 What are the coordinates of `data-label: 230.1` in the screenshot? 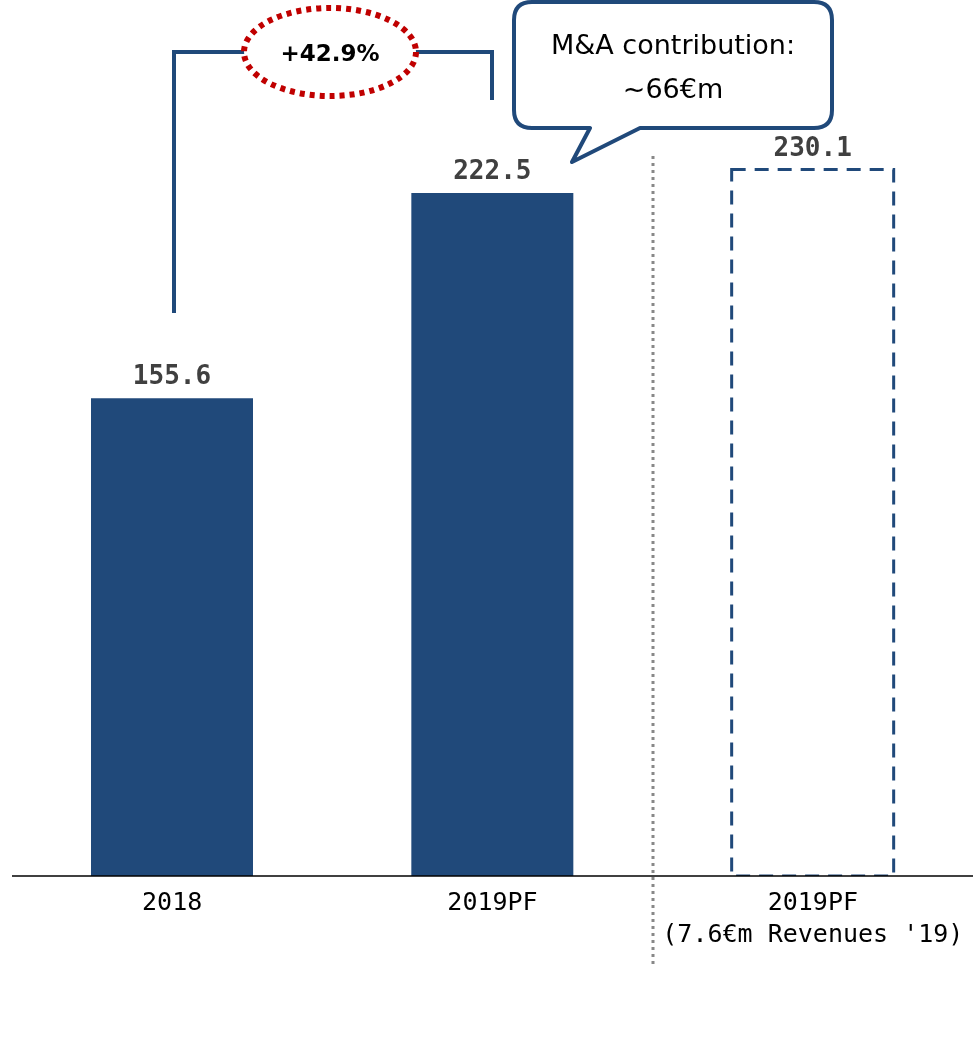 It's located at (812, 146).